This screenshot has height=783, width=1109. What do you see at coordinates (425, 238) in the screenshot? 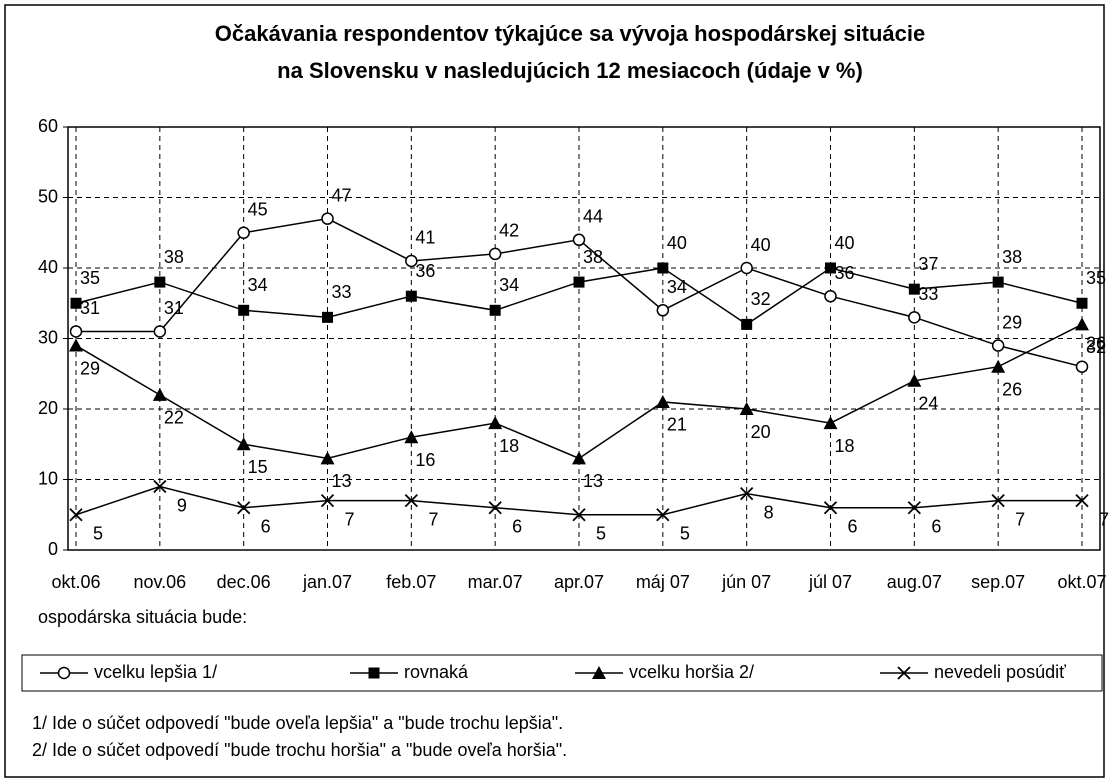
I see `data-label: 41` at bounding box center [425, 238].